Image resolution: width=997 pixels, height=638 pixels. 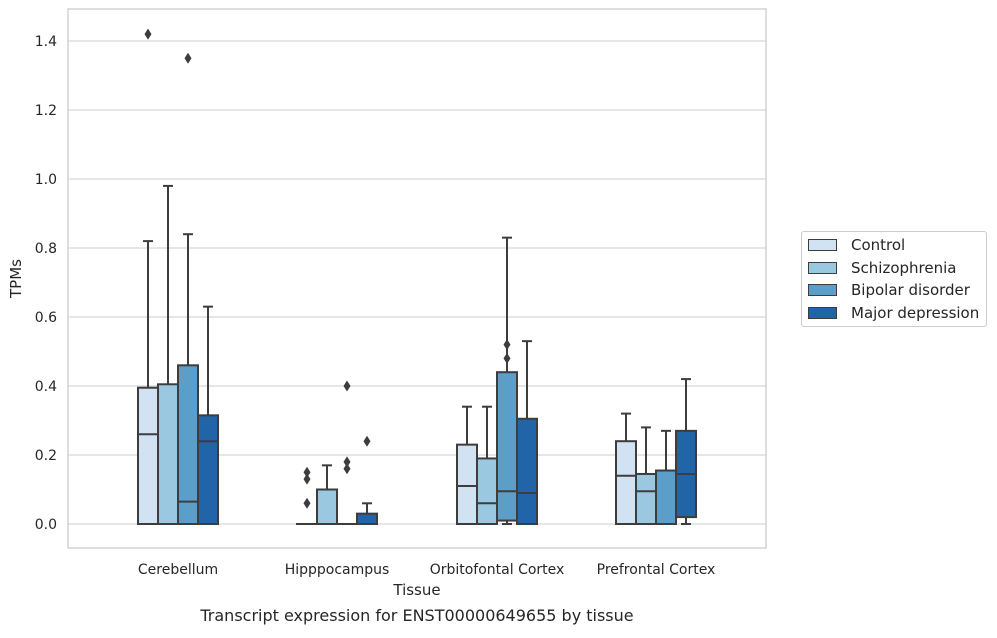 What do you see at coordinates (46, 249) in the screenshot?
I see `y-tick-label: 0.8` at bounding box center [46, 249].